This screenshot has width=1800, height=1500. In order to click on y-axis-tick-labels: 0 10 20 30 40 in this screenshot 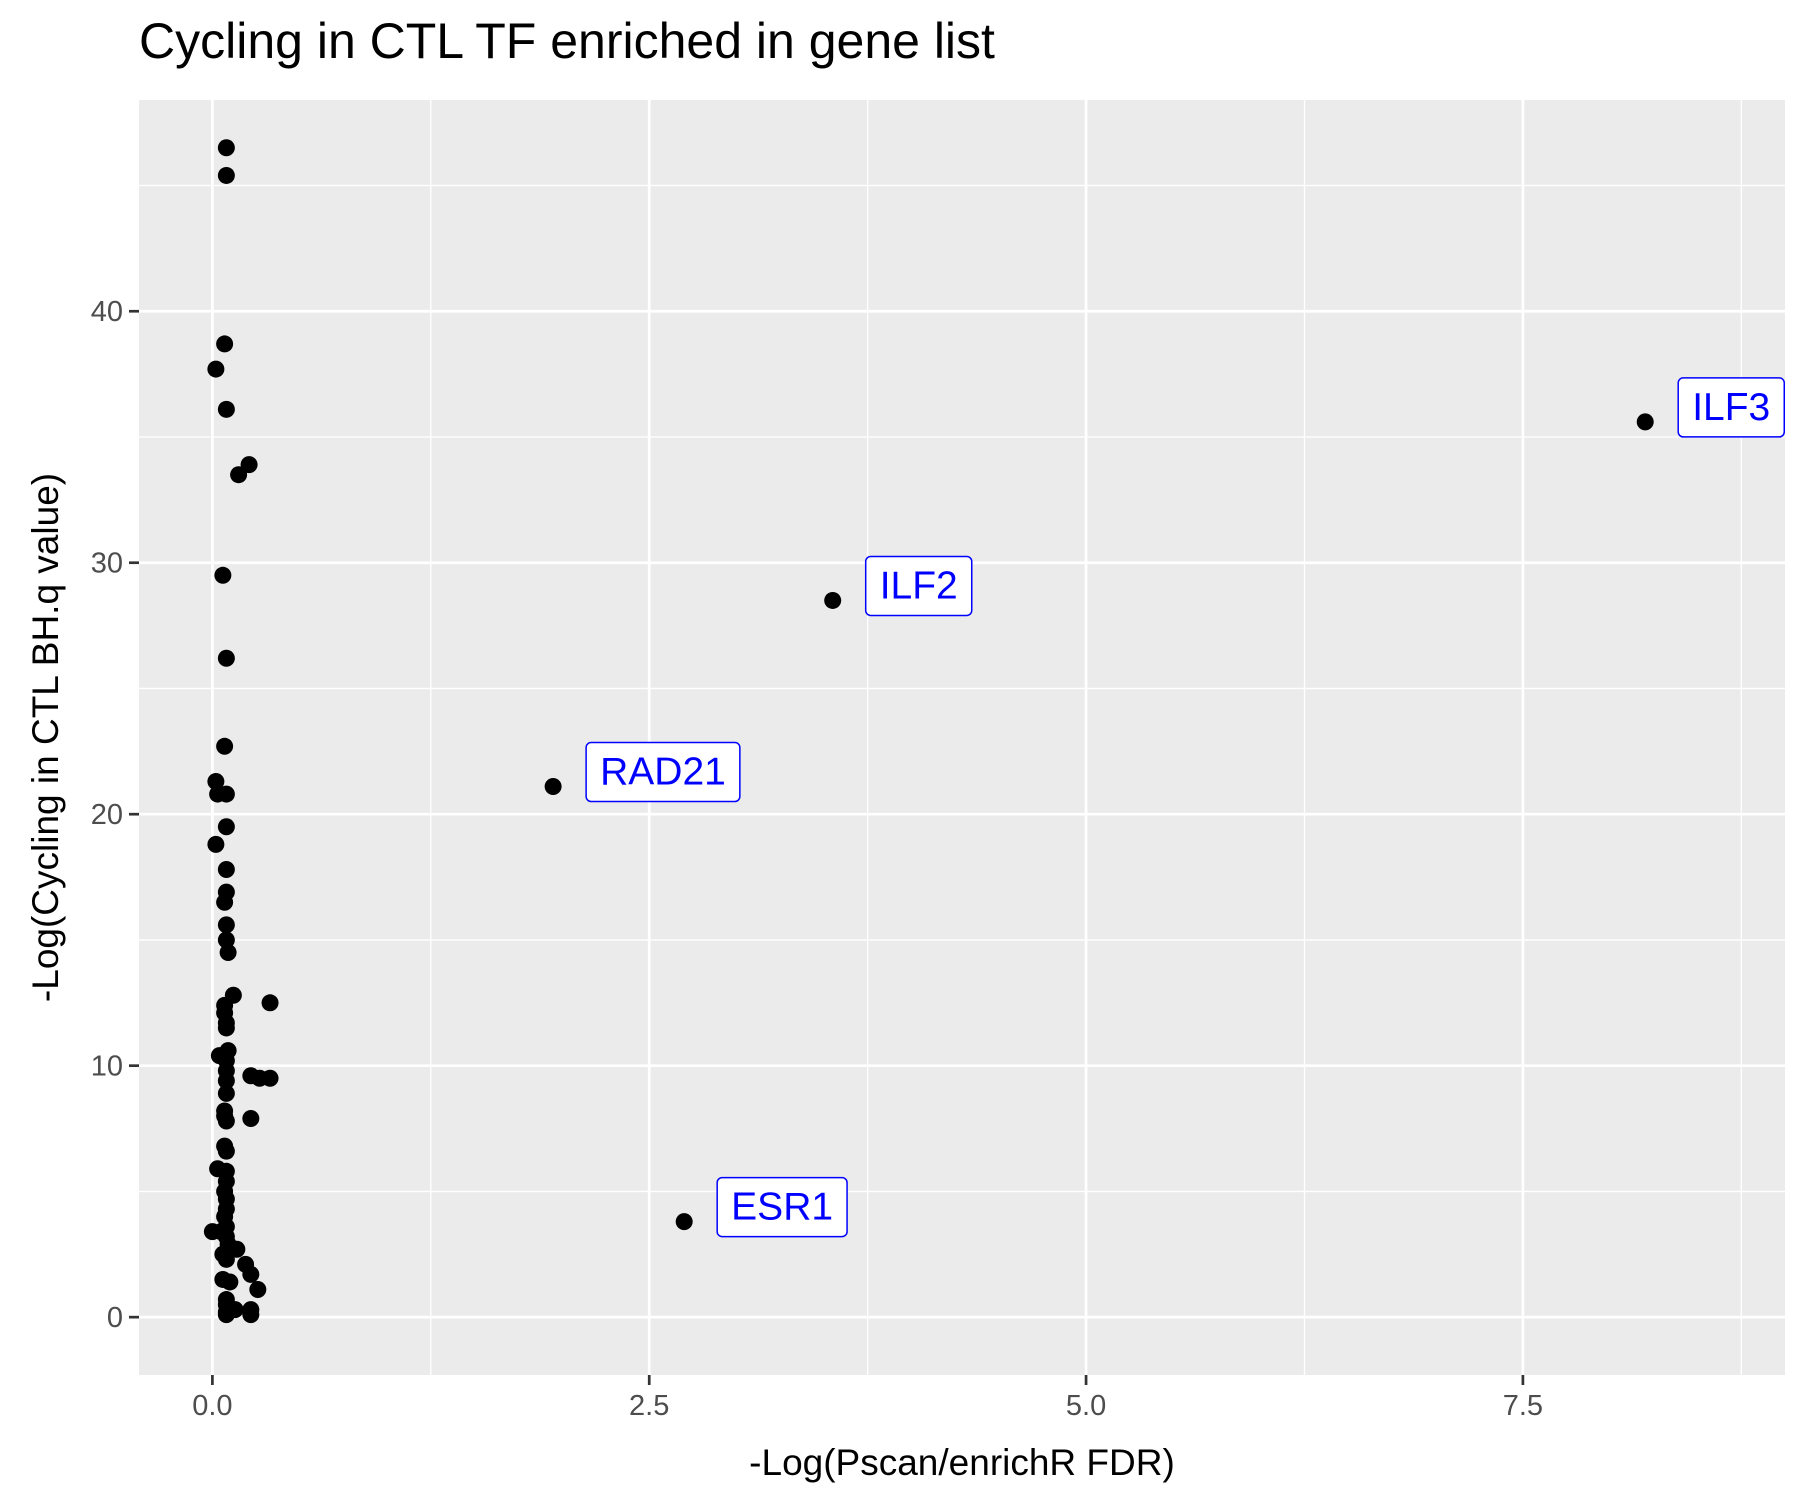, I will do `click(107, 815)`.